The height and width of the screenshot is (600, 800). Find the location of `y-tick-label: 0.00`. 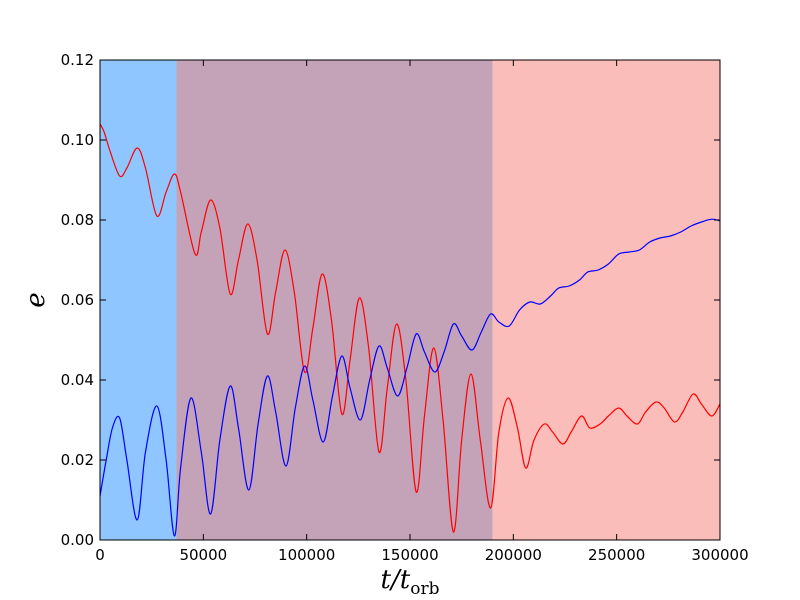

y-tick-label: 0.00 is located at coordinates (77, 540).